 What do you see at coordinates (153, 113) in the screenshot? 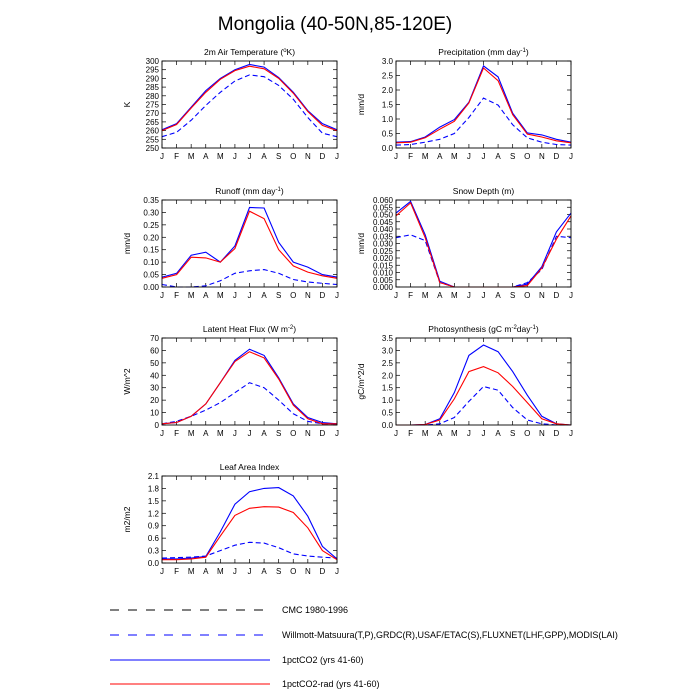
I see `y-tick-label: 270` at bounding box center [153, 113].